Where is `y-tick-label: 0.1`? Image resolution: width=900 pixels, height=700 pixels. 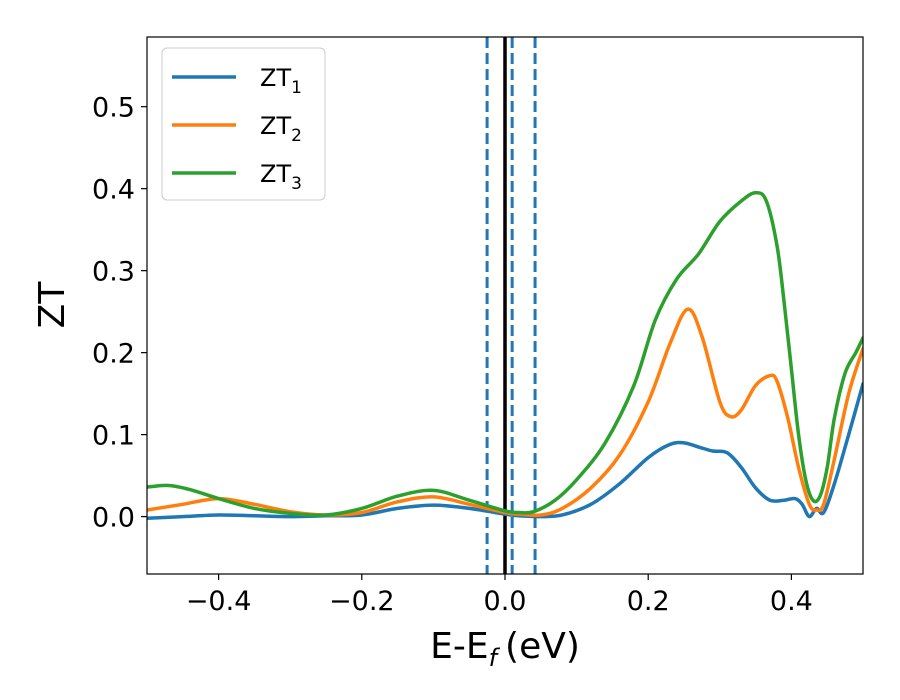
y-tick-label: 0.1 is located at coordinates (113, 436).